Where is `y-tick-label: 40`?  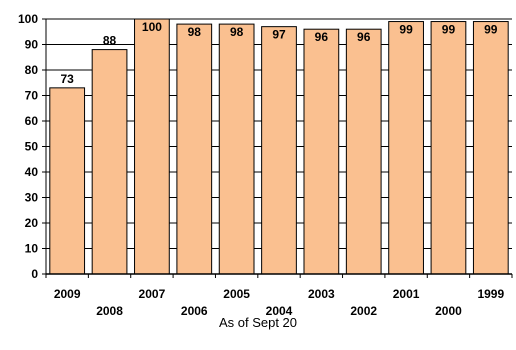
y-tick-label: 40 is located at coordinates (32, 172).